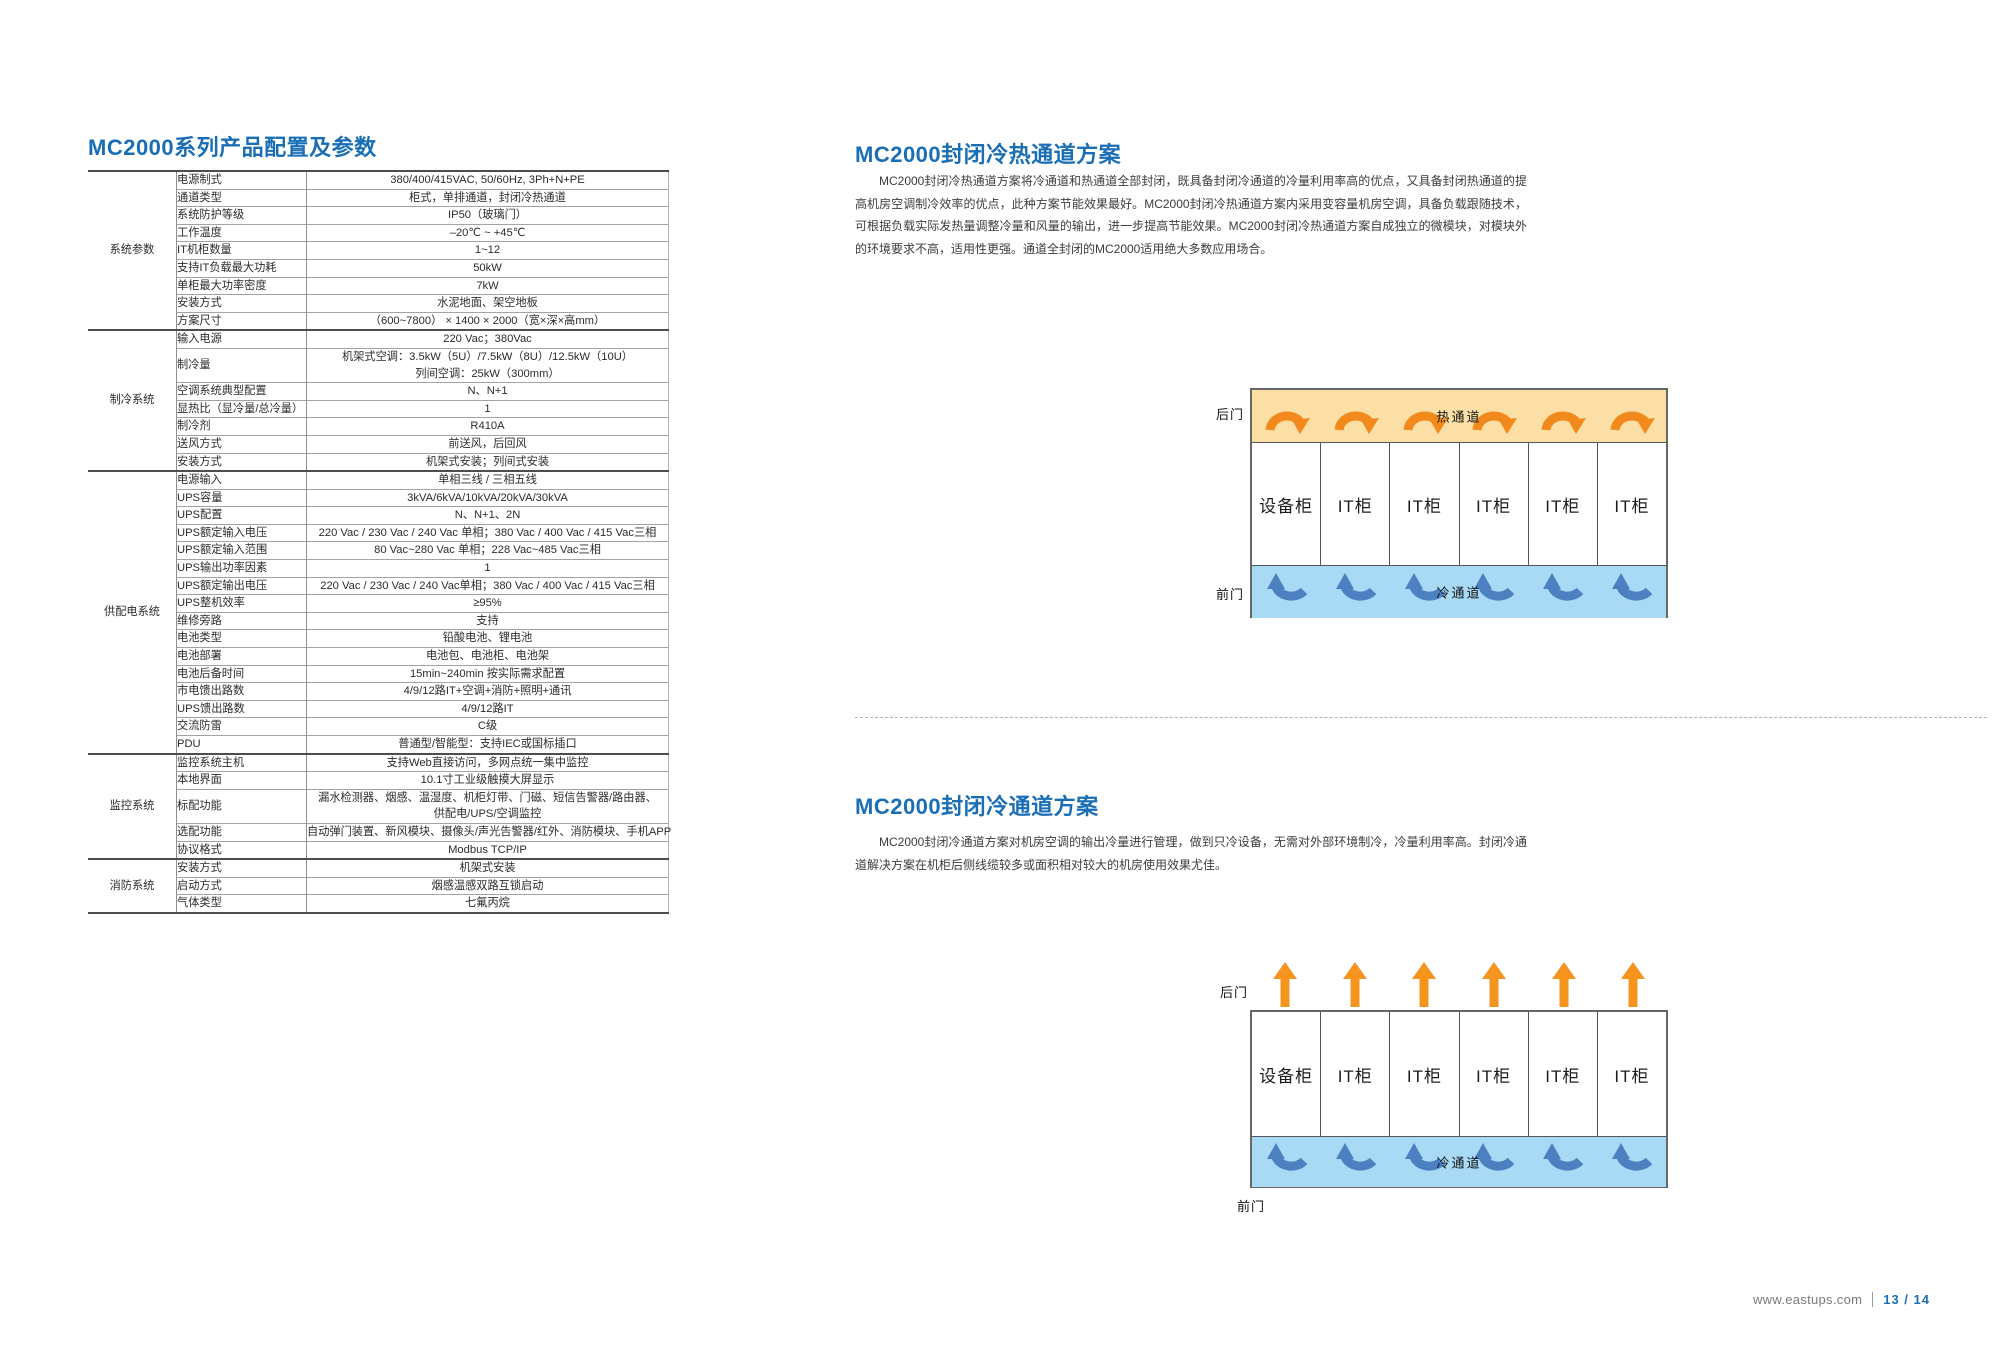 This screenshot has height=1366, width=2000. I want to click on table-row: 气体类型 七氟丙烷, so click(378, 903).